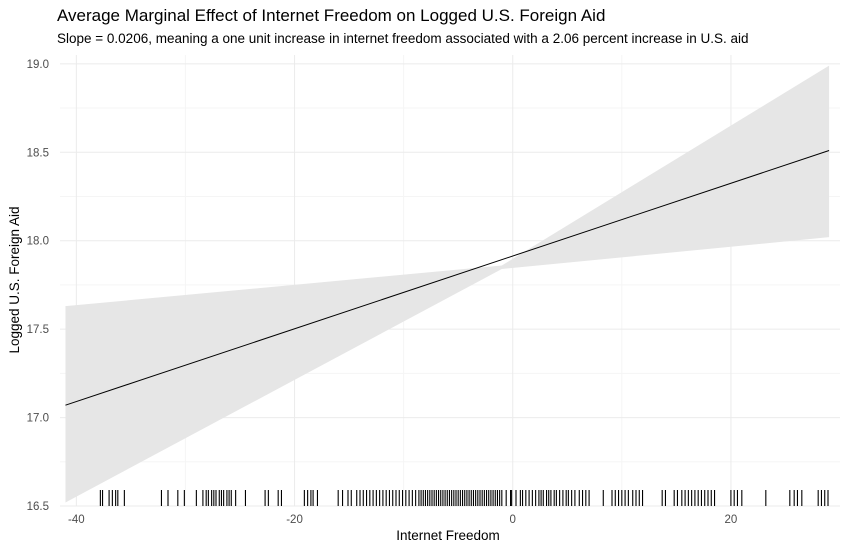 The height and width of the screenshot is (550, 850). I want to click on x-axis-title: Internet Freedom, so click(448, 535).